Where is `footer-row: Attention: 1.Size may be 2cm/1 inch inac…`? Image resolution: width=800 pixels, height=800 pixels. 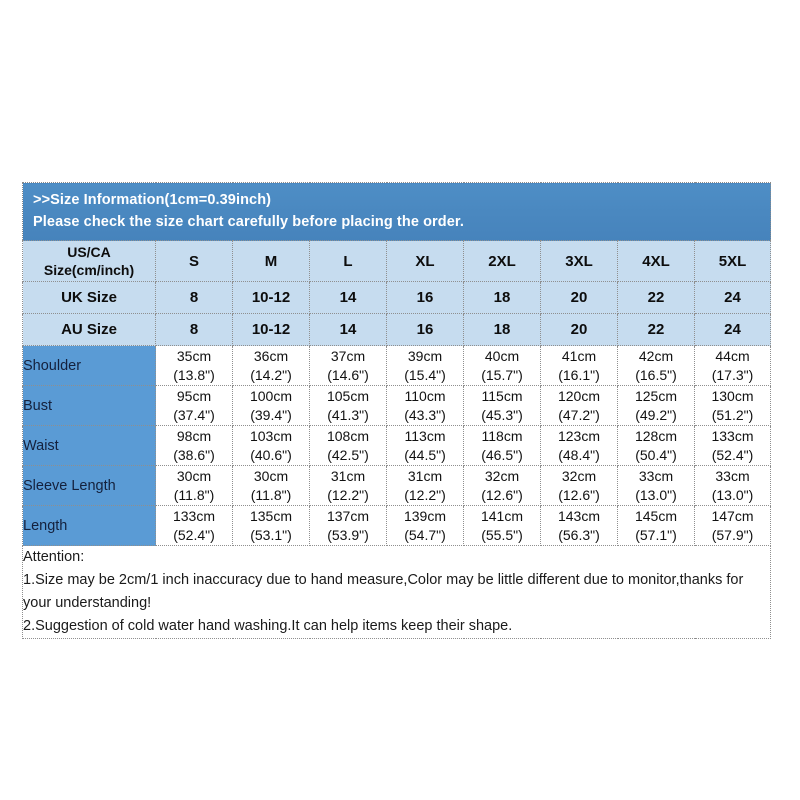 footer-row: Attention: 1.Size may be 2cm/1 inch inac… is located at coordinates (396, 592).